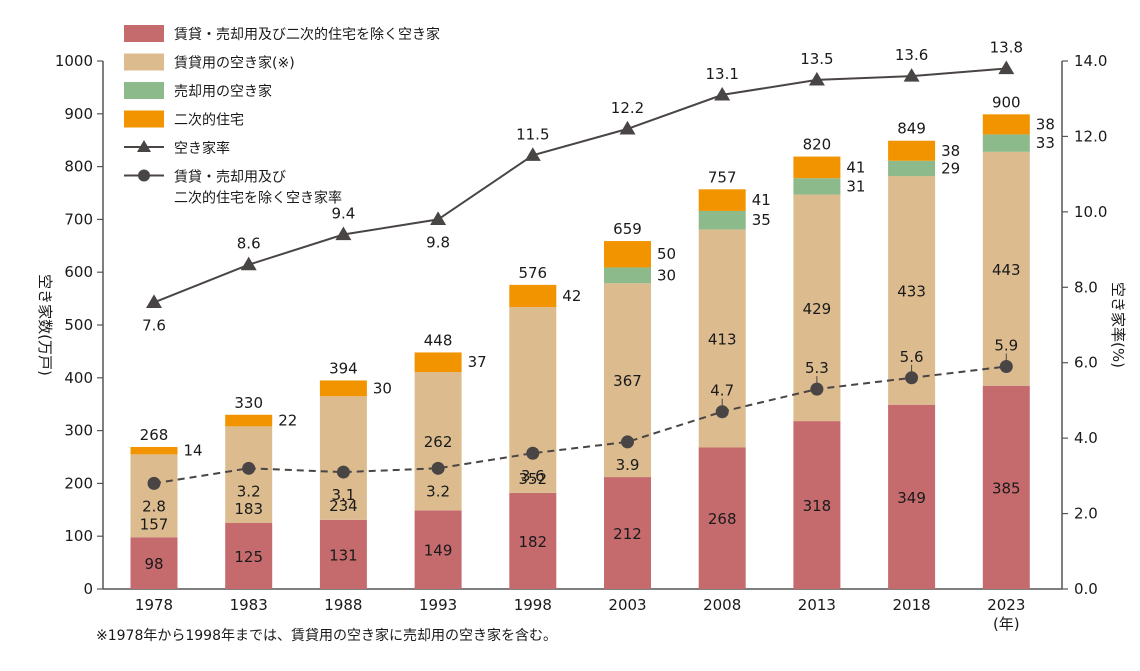 This screenshot has width=1140, height=671. What do you see at coordinates (1006, 605) in the screenshot?
I see `x-tick-label: 2023` at bounding box center [1006, 605].